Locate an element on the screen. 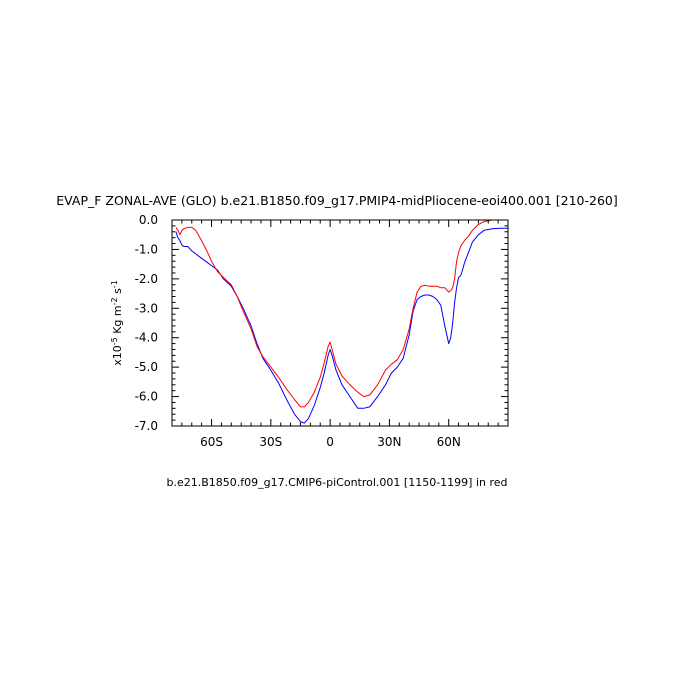 Image resolution: width=675 pixels, height=675 pixels. y-tick-label: -5.0 is located at coordinates (146, 367).